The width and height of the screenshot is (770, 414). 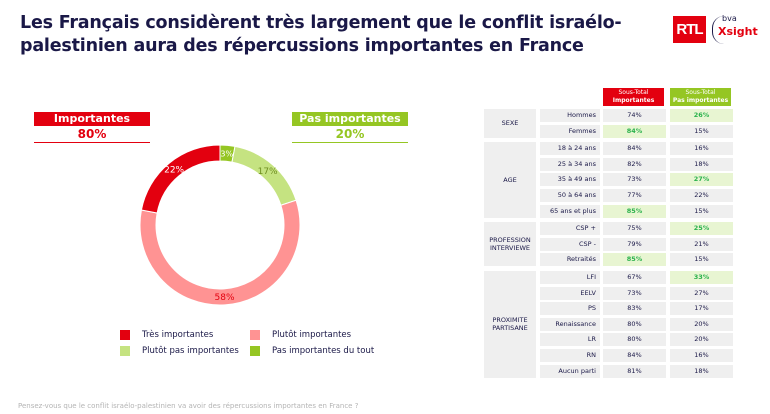 I want to click on row-label: Hommes, so click(x=570, y=115).